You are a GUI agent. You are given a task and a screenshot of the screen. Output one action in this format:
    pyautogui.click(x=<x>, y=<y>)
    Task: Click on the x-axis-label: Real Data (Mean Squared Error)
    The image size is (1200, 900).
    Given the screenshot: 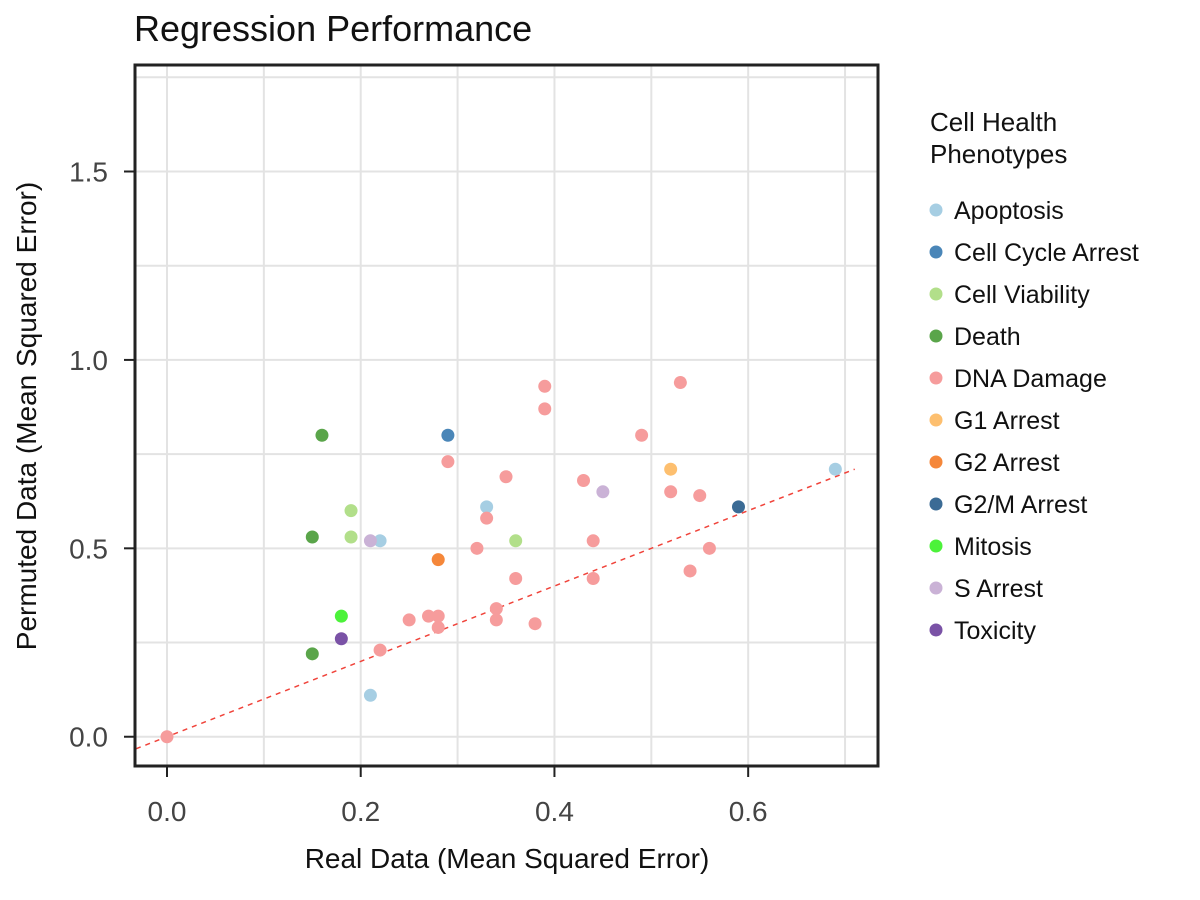 What is the action you would take?
    pyautogui.click(x=507, y=858)
    